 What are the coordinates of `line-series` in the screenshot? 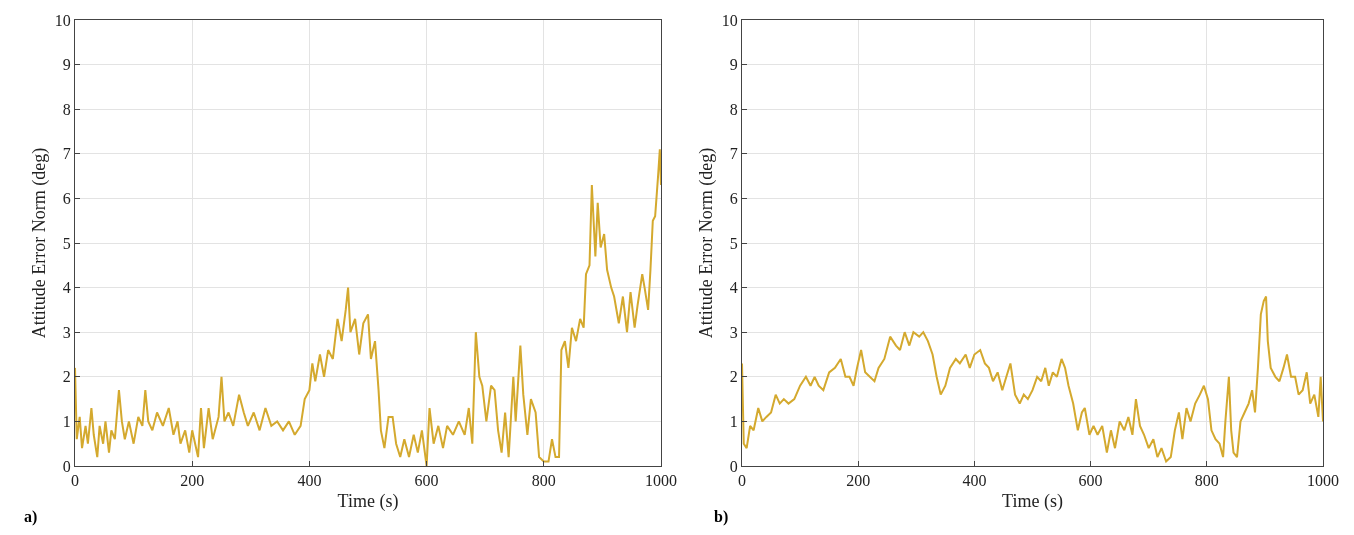 It's located at (1032, 379).